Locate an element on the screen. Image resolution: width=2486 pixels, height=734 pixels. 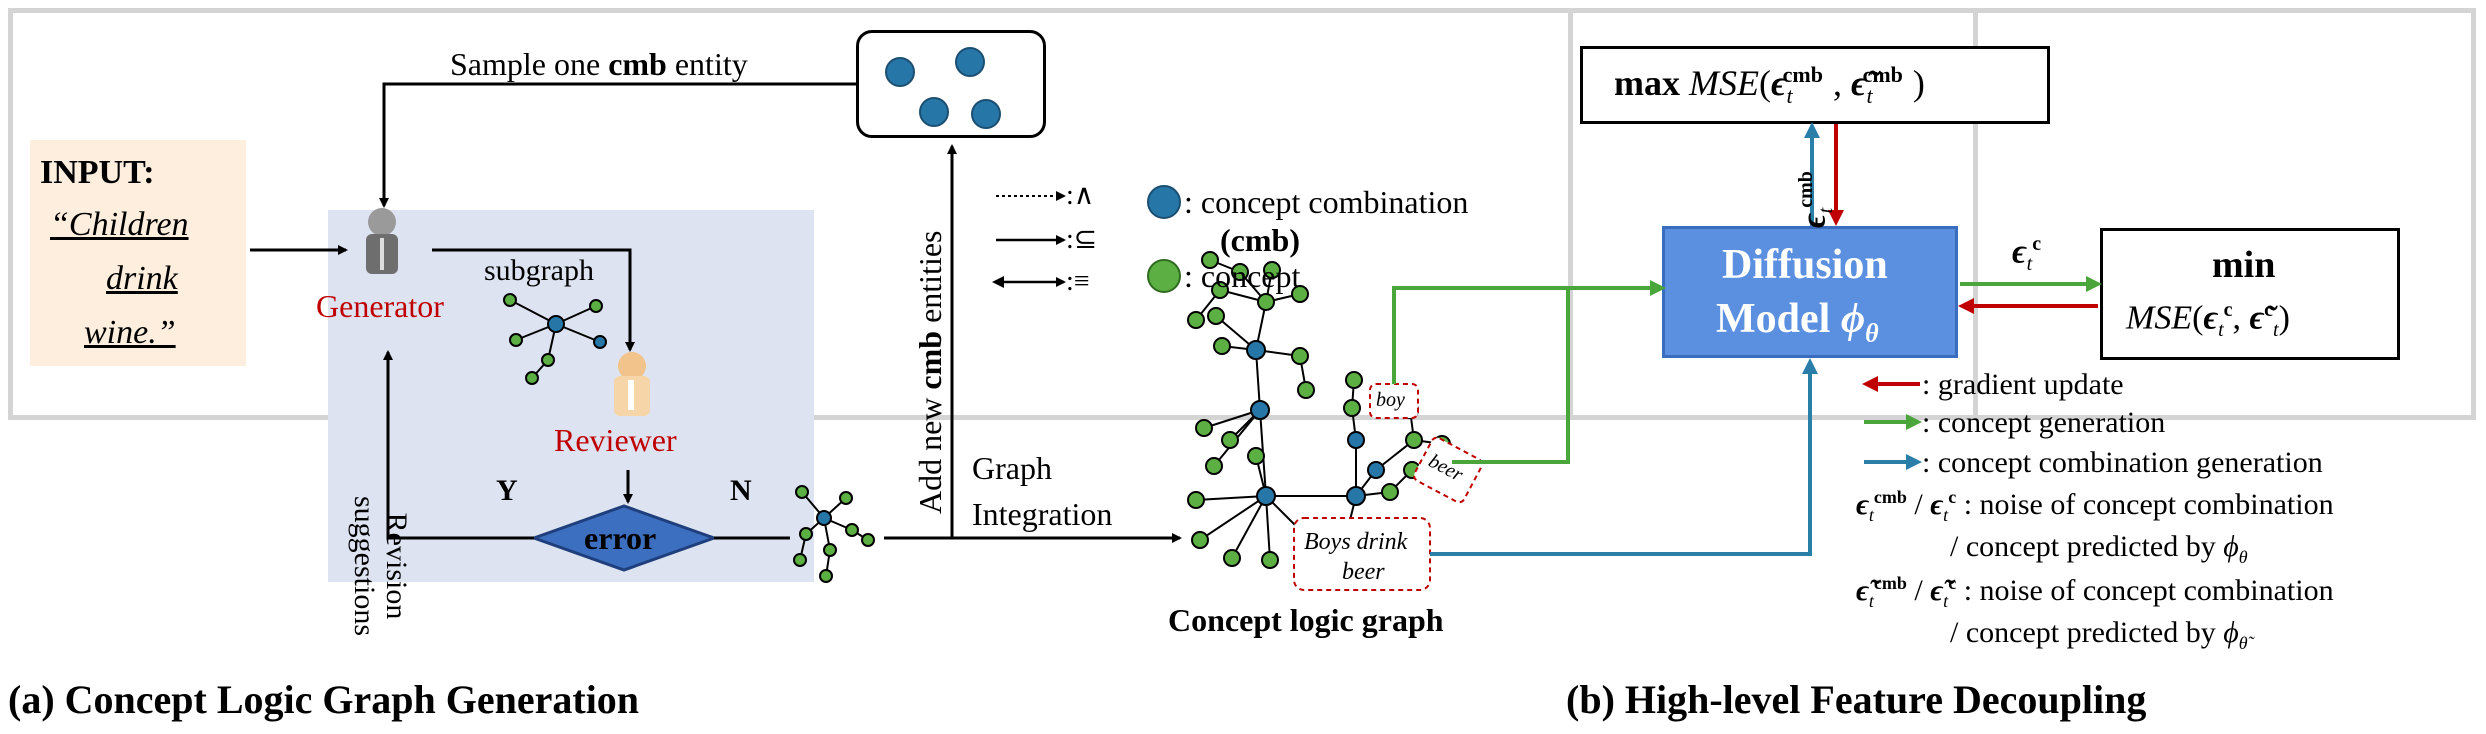
cmb-entity-box is located at coordinates (951, 84).